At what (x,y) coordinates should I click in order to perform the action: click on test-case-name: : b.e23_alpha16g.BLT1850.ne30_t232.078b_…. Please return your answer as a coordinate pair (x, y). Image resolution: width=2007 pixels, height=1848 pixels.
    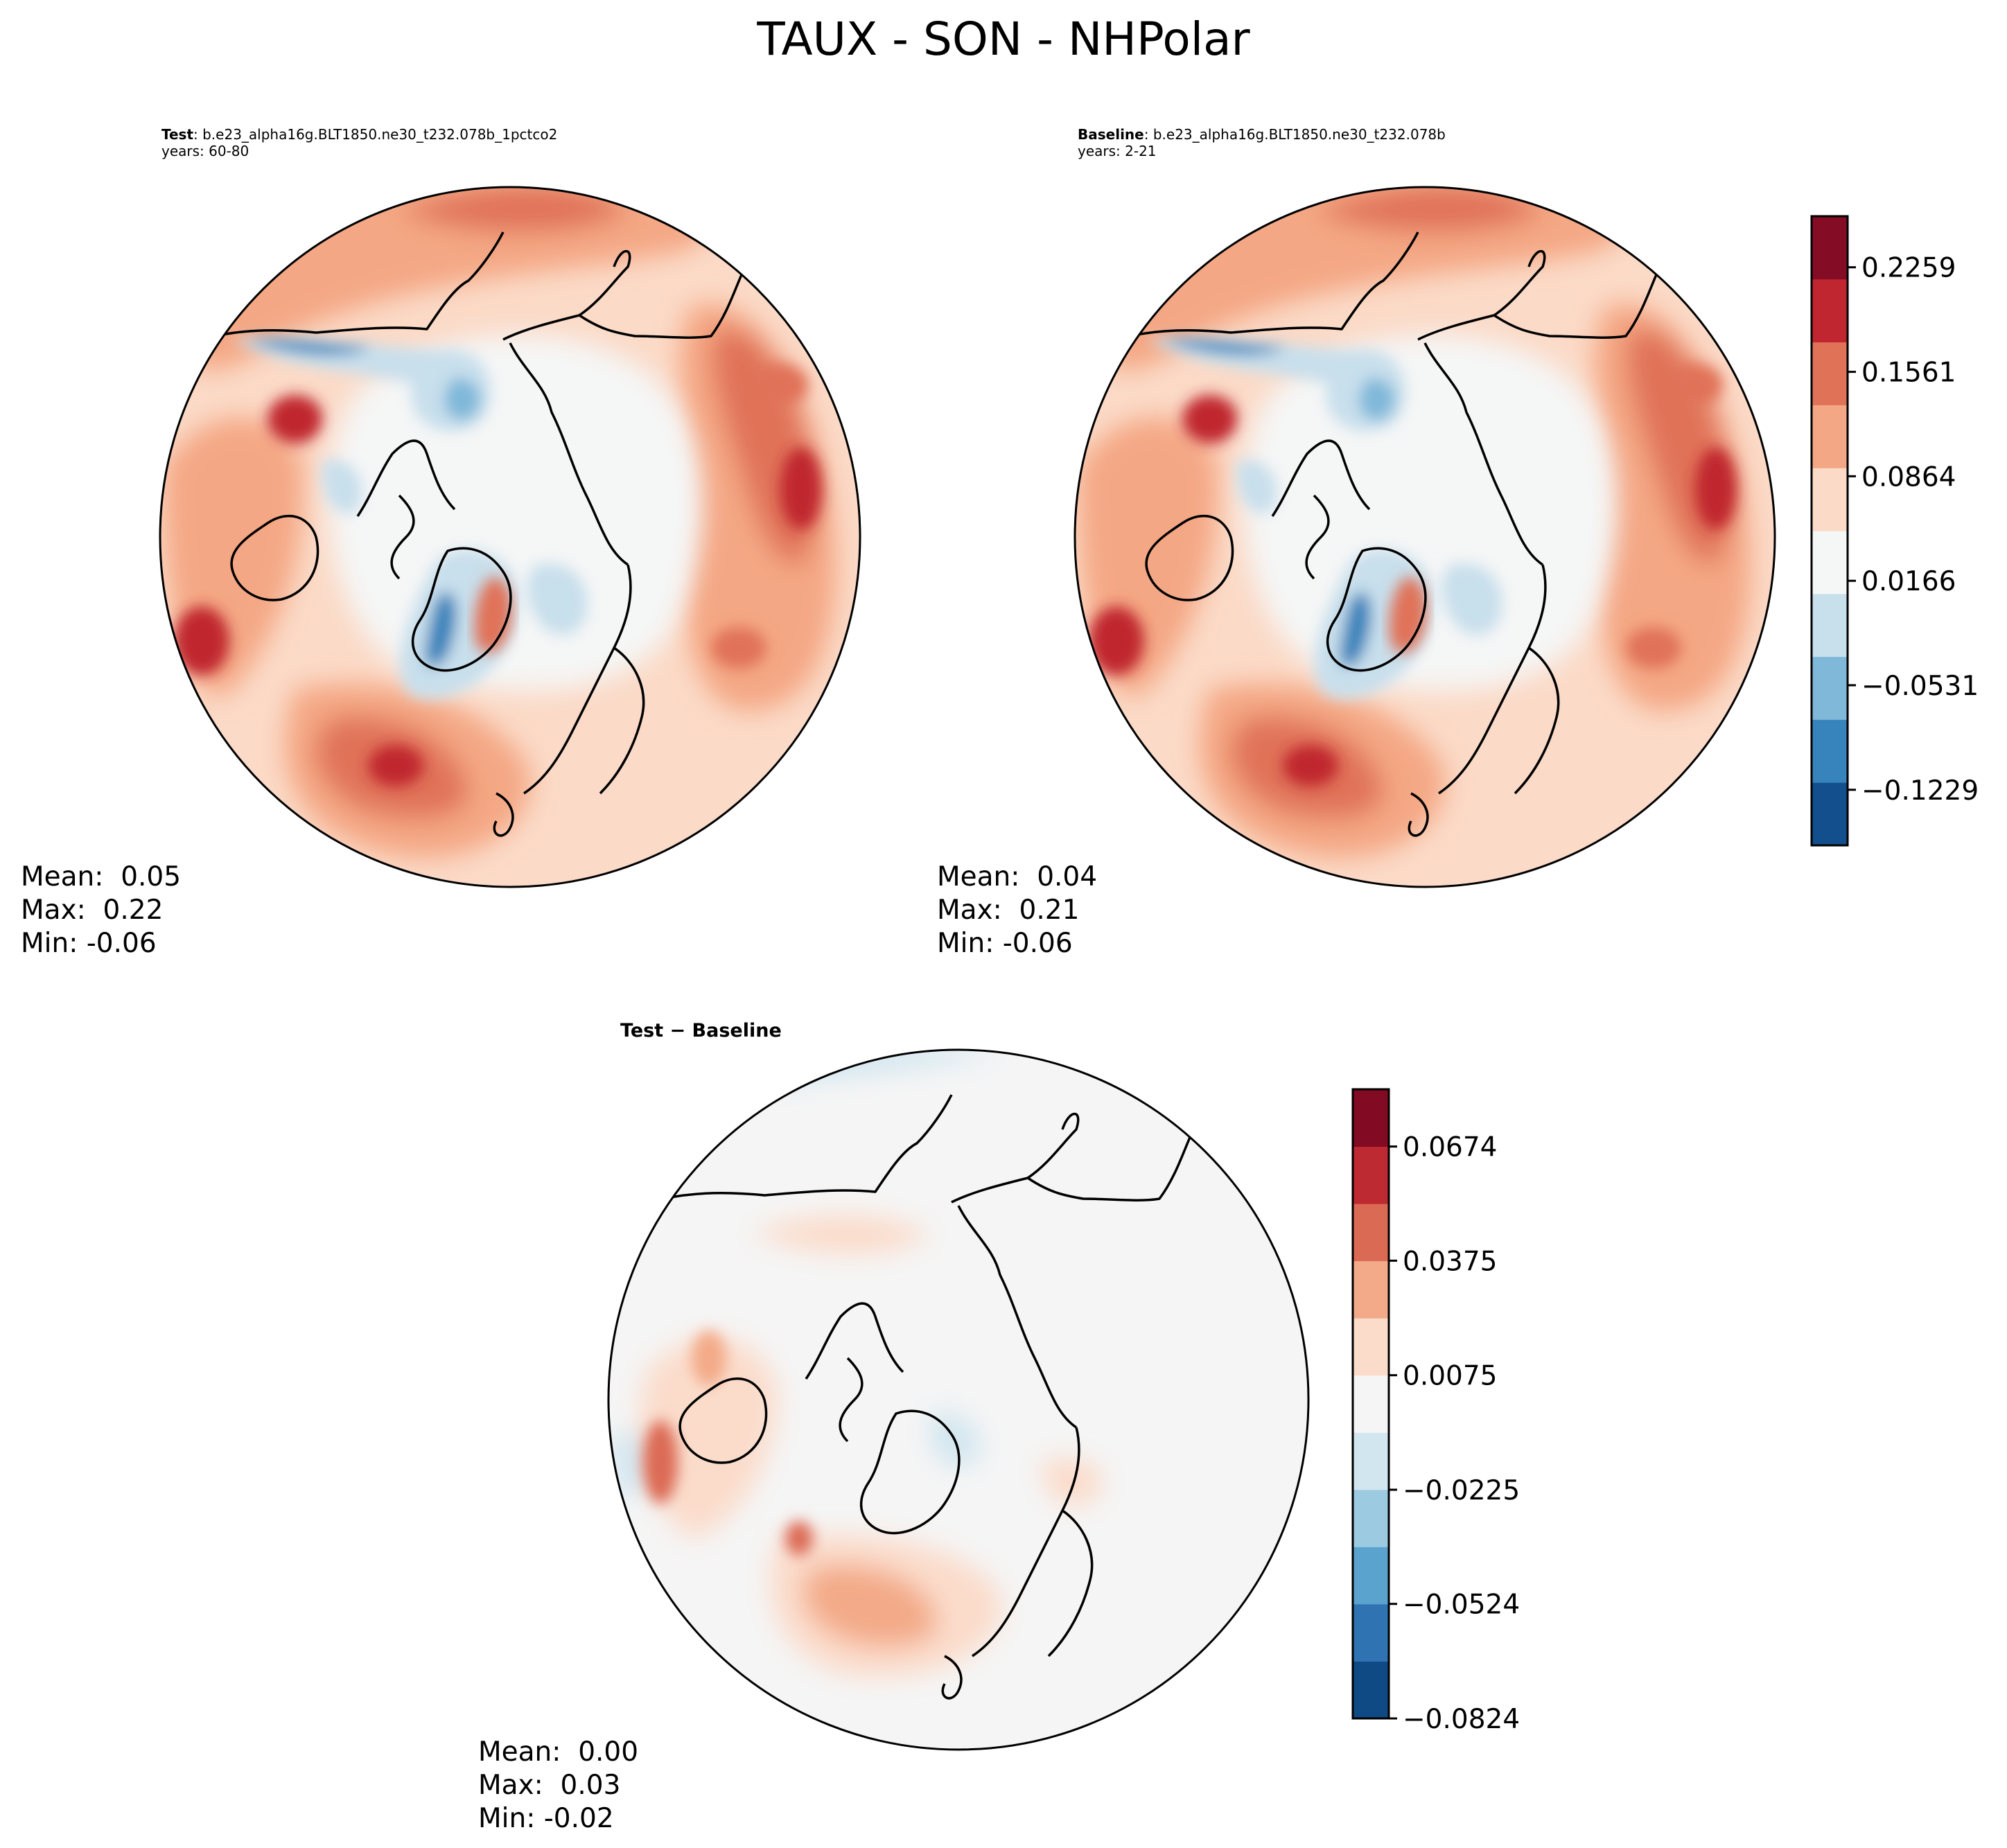
    Looking at the image, I should click on (375, 134).